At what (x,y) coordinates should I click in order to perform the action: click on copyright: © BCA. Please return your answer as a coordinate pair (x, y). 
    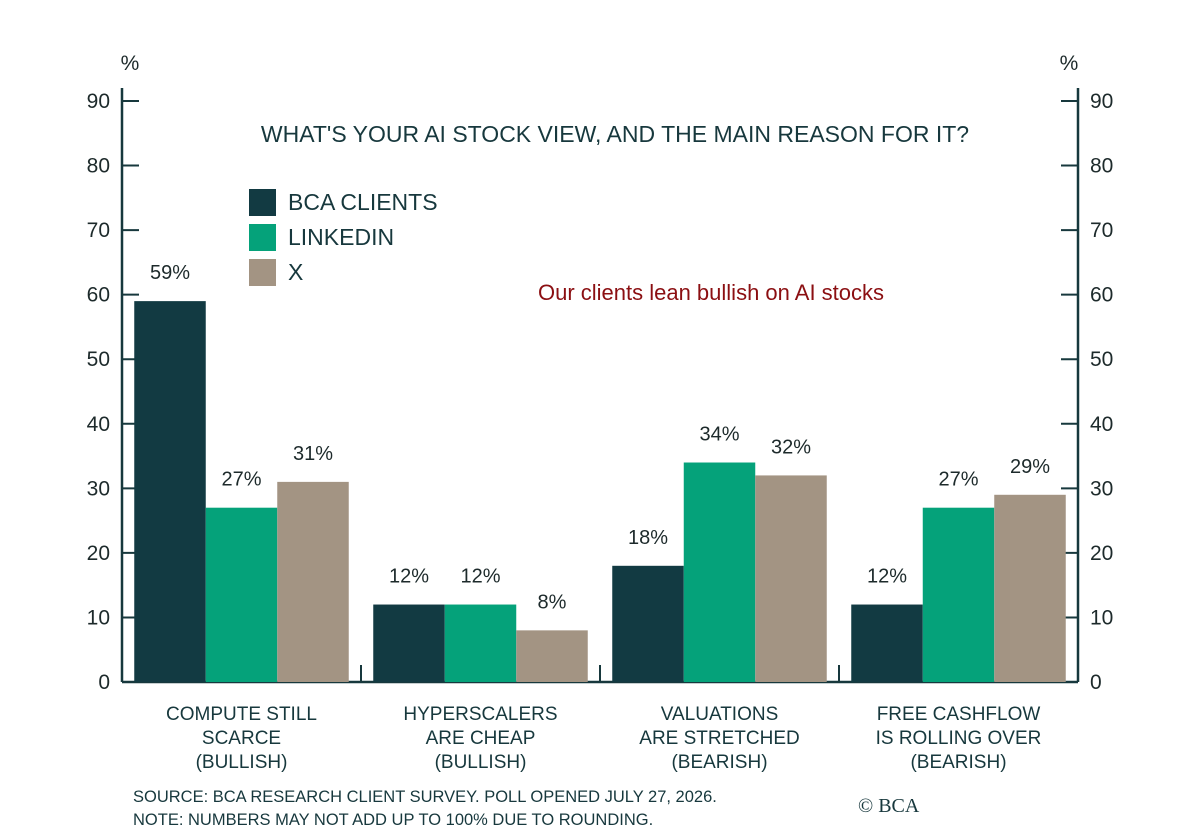
    Looking at the image, I should click on (889, 806).